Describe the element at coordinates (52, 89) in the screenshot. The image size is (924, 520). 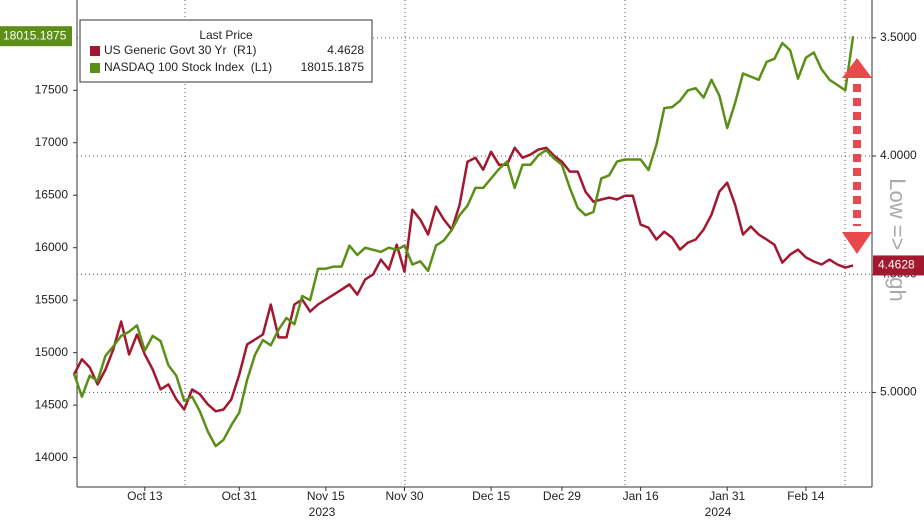
I see `y-tick-label: 17500` at that location.